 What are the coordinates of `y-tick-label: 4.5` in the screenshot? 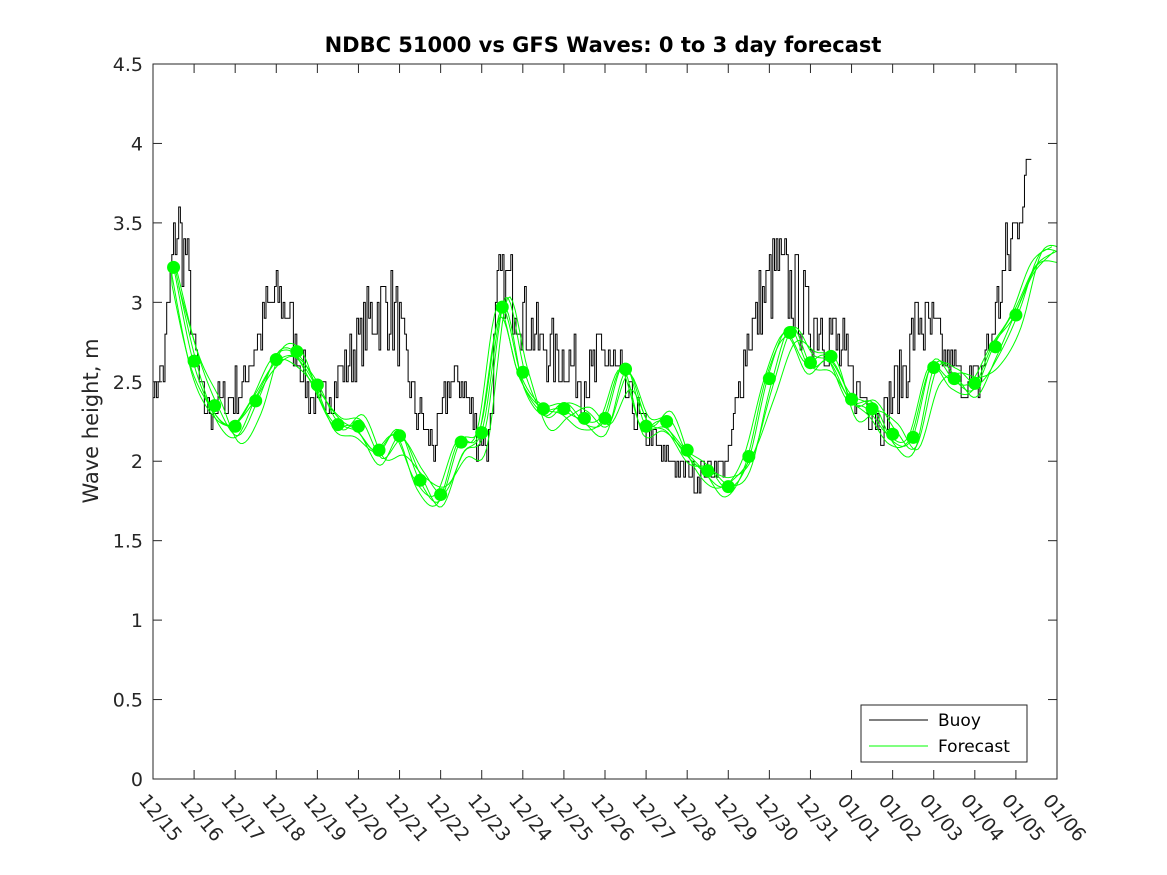 It's located at (128, 65).